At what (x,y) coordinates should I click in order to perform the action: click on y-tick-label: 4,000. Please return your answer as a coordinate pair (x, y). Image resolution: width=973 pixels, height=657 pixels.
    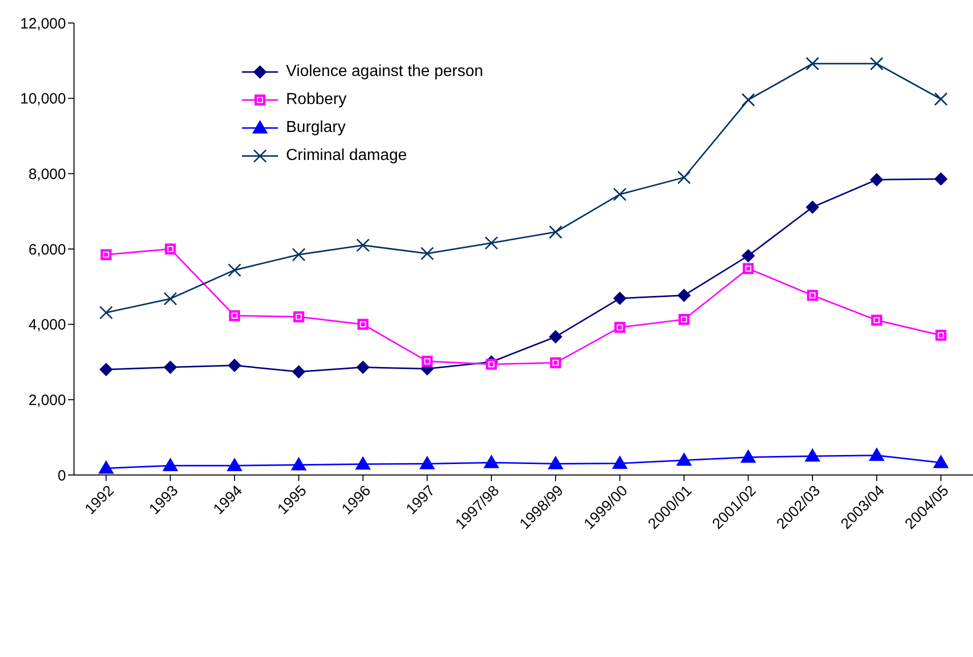
    Looking at the image, I should click on (47, 325).